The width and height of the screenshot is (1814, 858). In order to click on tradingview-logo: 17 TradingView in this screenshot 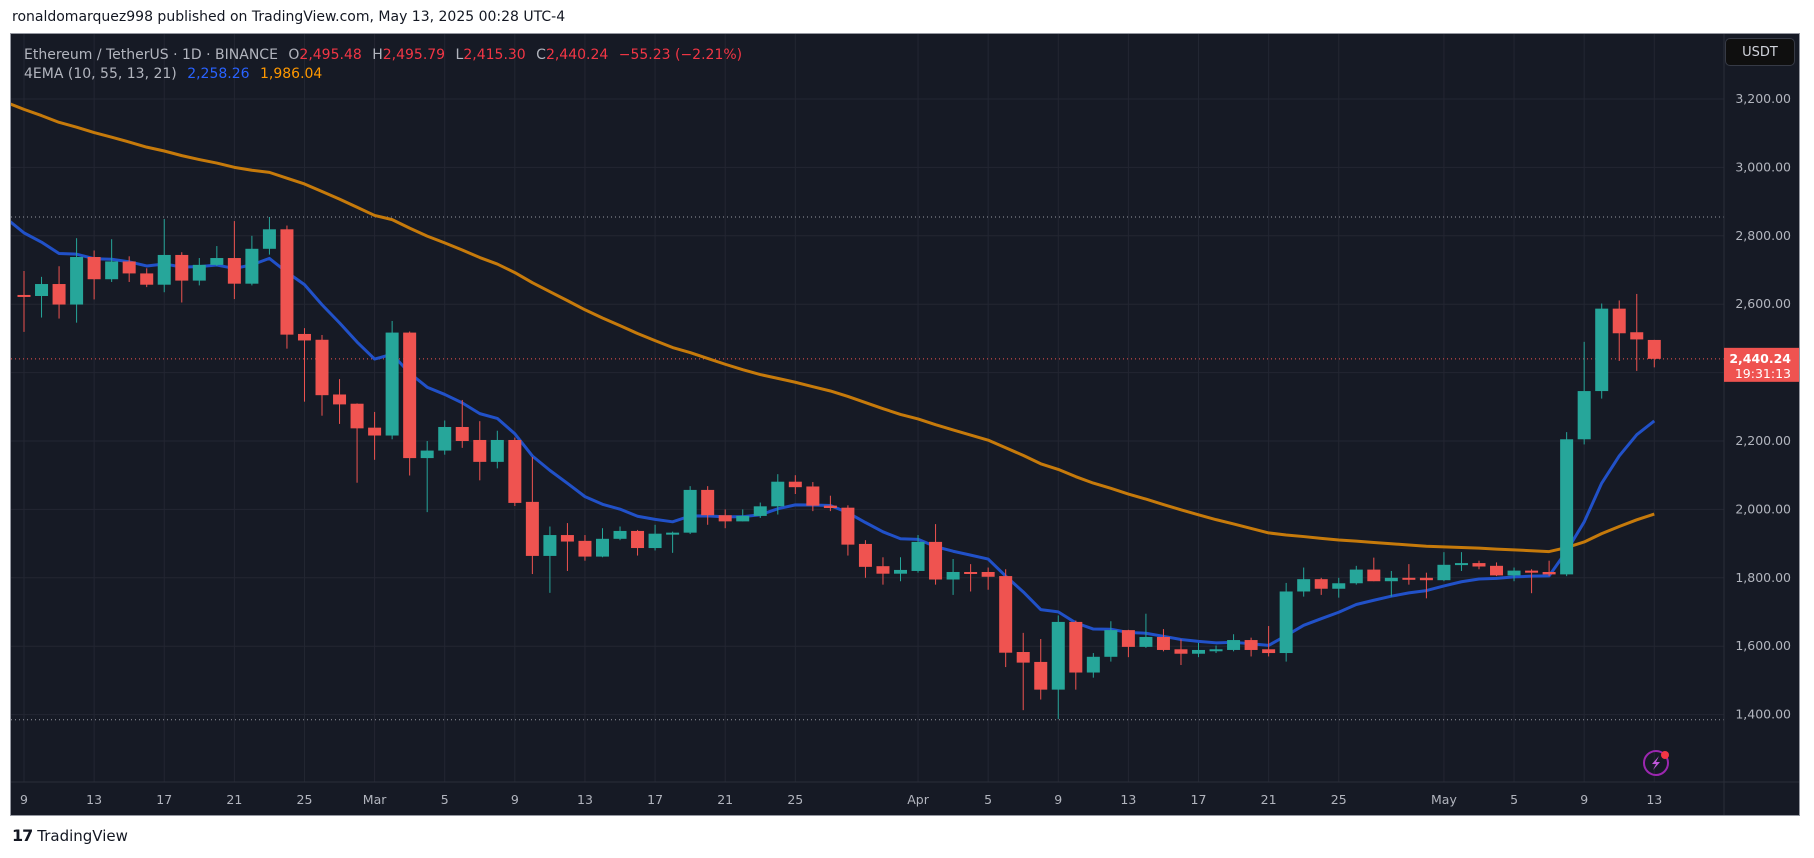, I will do `click(70, 835)`.